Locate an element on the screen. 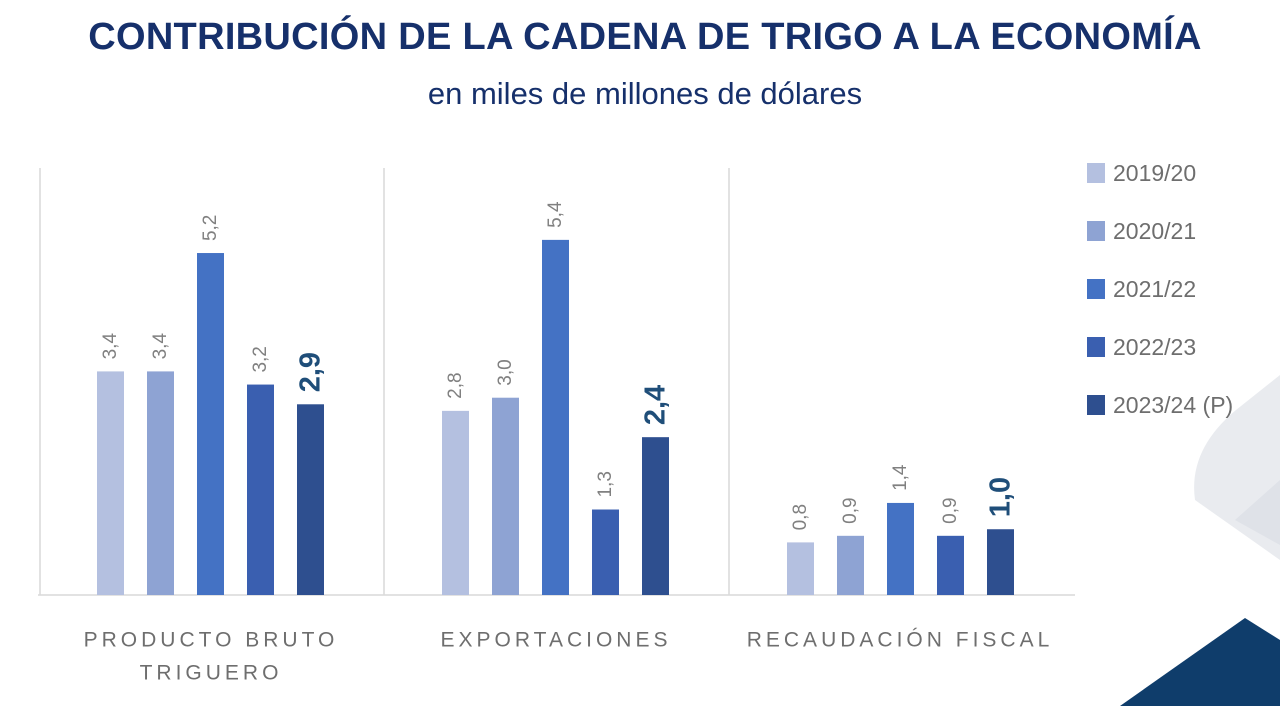 The width and height of the screenshot is (1280, 706). category-label: TRIGUERO is located at coordinates (211, 673).